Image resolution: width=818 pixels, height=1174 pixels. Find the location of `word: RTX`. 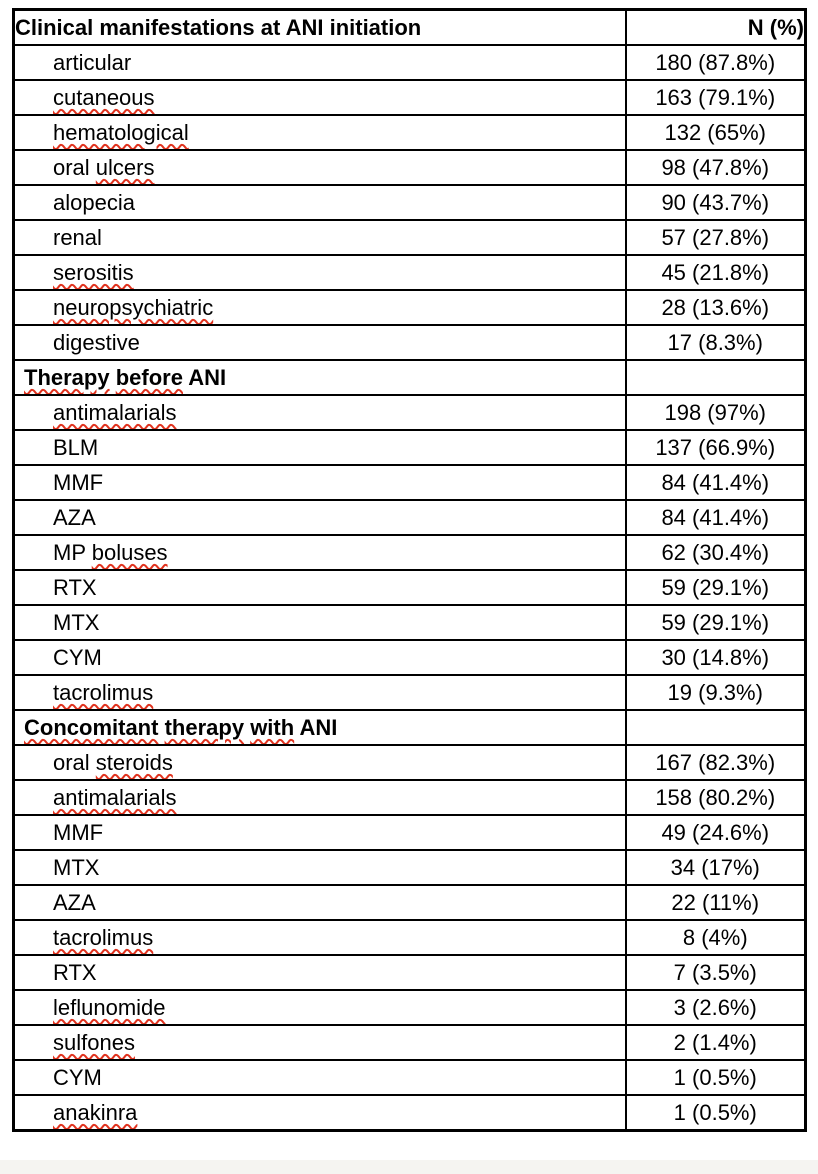

word: RTX is located at coordinates (75, 972).